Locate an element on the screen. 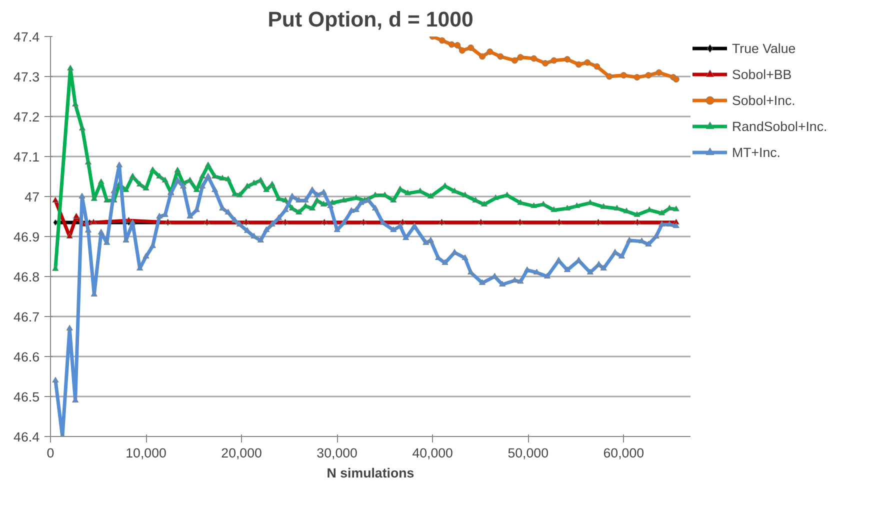 Image resolution: width=880 pixels, height=532 pixels. y-tick-label: 47.2 is located at coordinates (27, 117).